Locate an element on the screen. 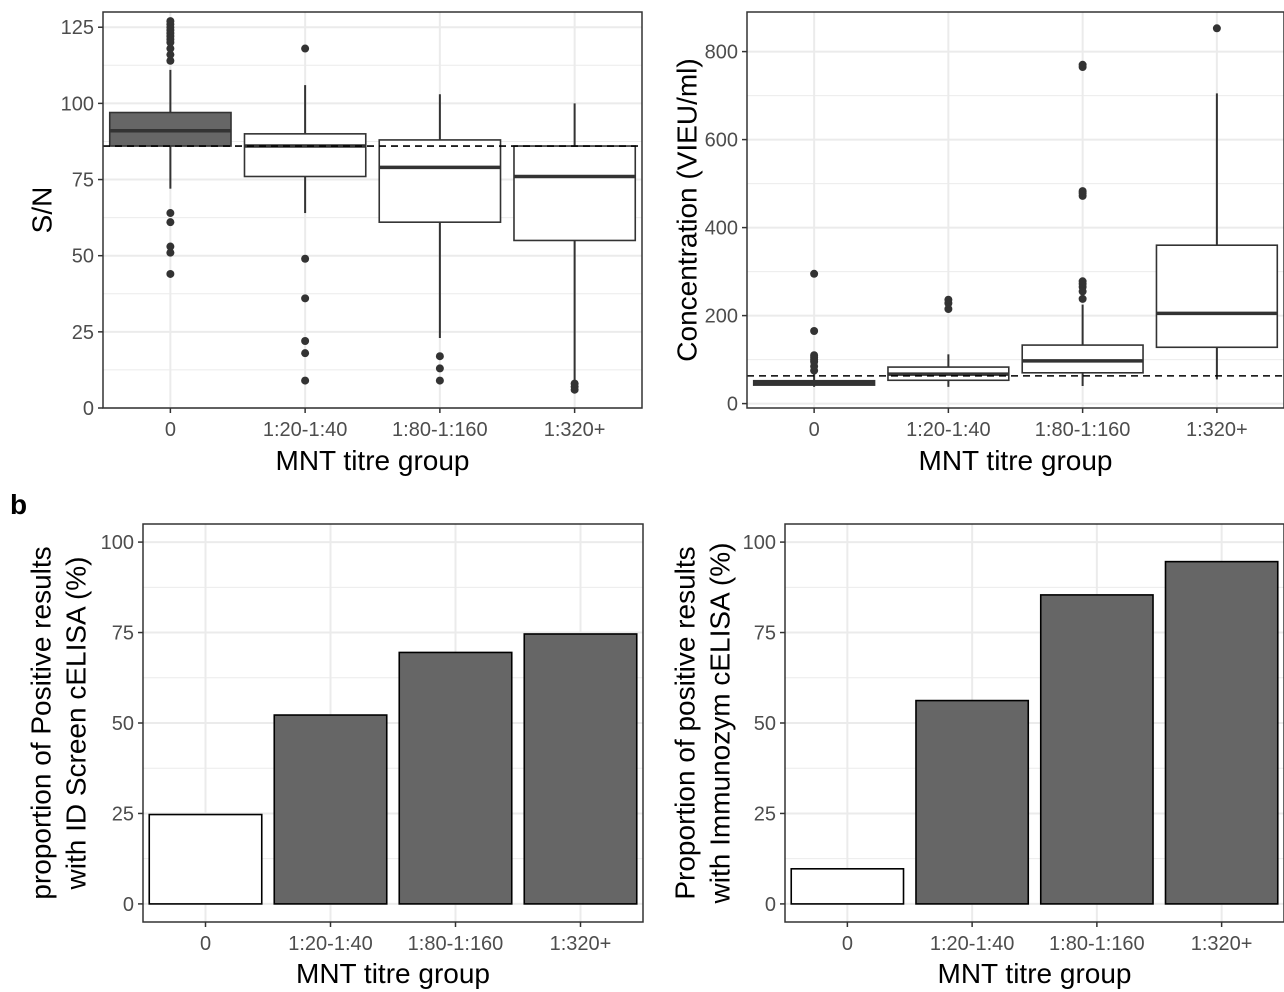 This screenshot has height=992, width=1284. y-axis-title: Concentration (VIEU/ml) is located at coordinates (686, 209).